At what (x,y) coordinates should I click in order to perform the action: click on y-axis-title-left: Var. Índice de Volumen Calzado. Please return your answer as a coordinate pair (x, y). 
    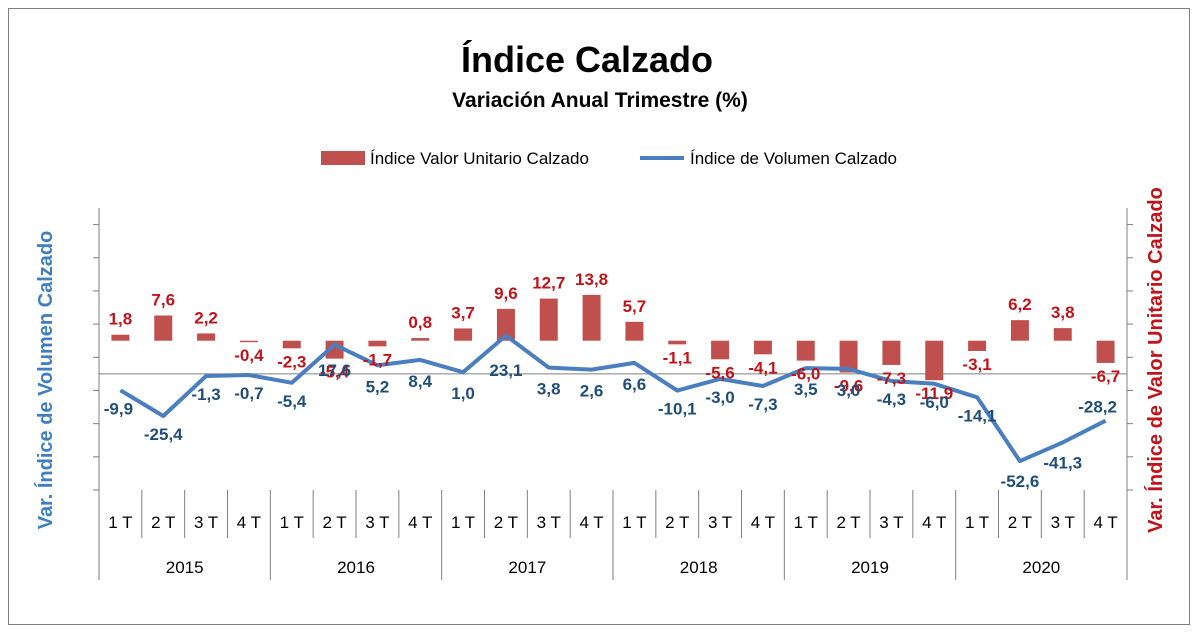
    Looking at the image, I should click on (45, 380).